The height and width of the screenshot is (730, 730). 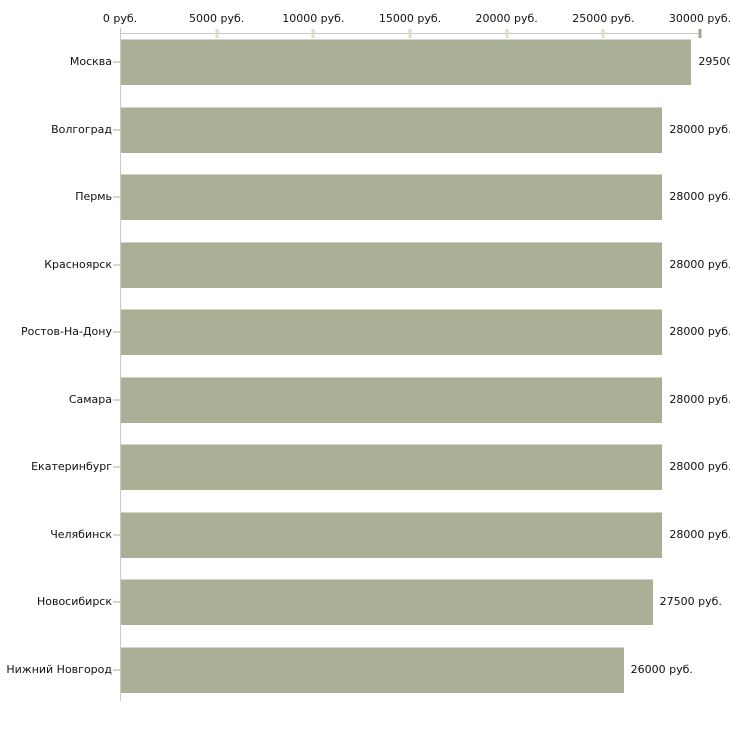 I want to click on x-axis-tick-label: 25000 руб., so click(x=603, y=18).